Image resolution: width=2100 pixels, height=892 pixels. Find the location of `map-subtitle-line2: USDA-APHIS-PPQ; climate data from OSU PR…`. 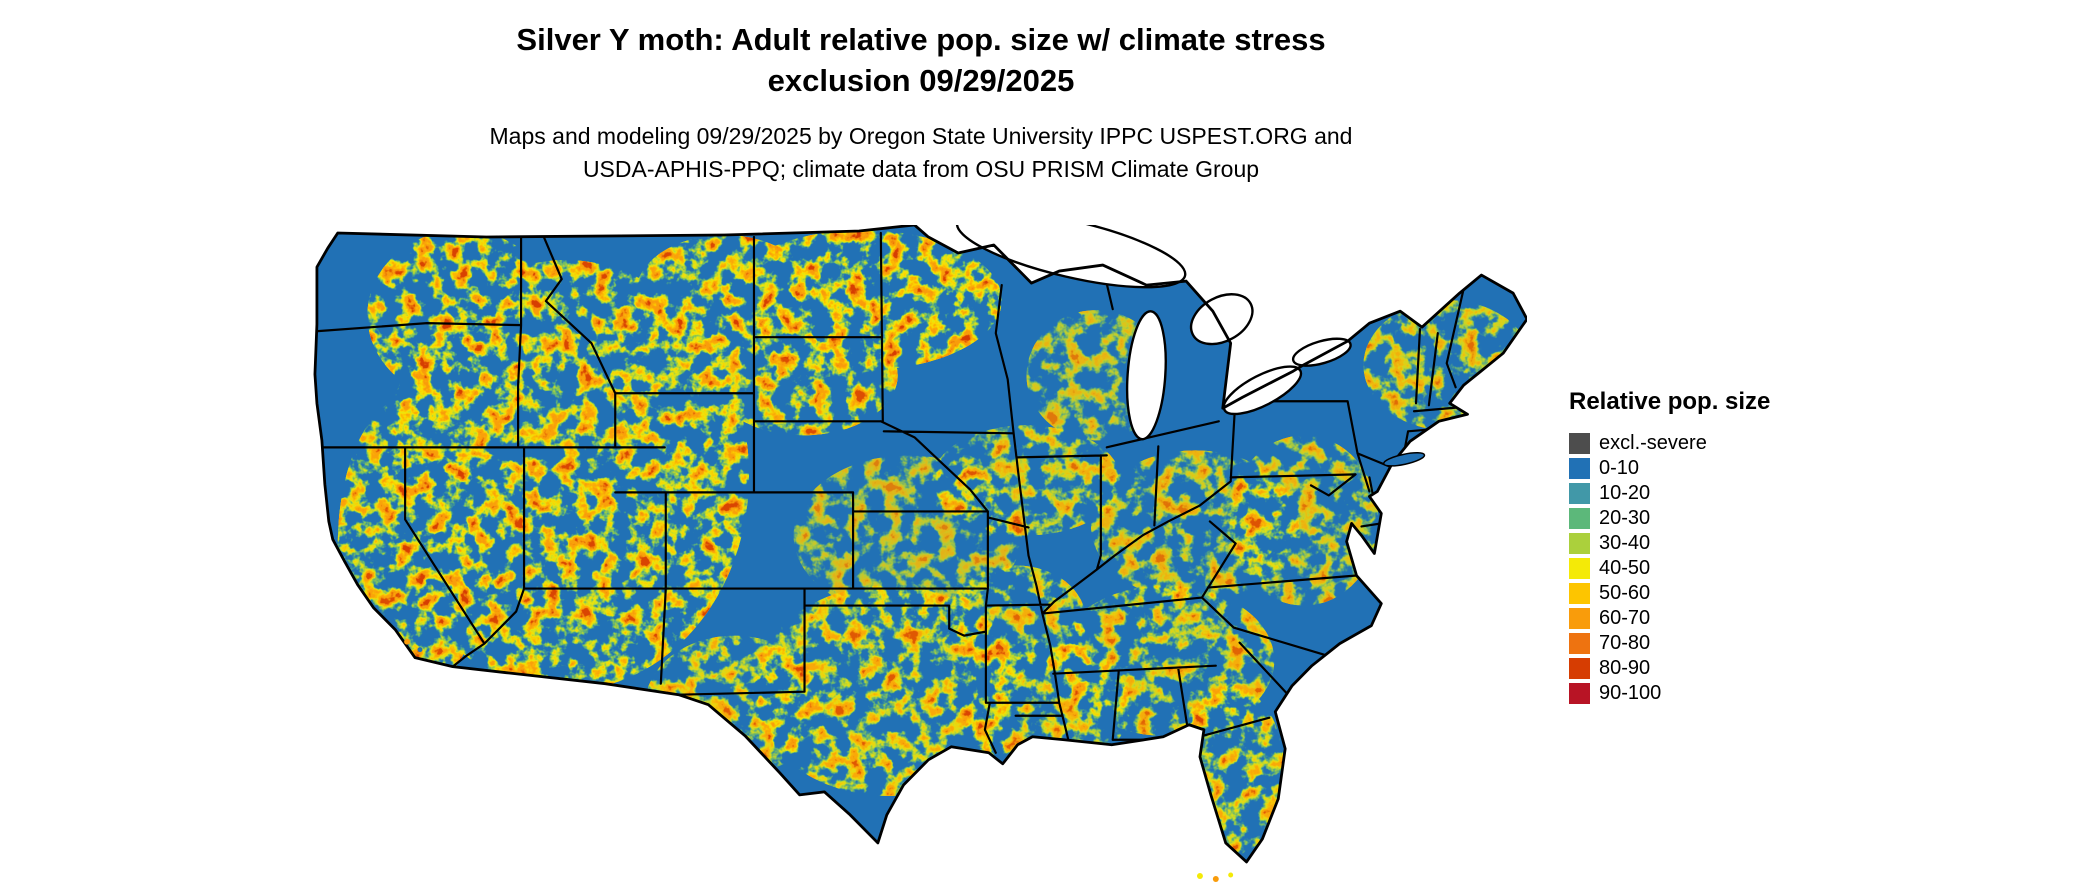

map-subtitle-line2: USDA-APHIS-PPQ; climate data from OSU PR… is located at coordinates (921, 169).